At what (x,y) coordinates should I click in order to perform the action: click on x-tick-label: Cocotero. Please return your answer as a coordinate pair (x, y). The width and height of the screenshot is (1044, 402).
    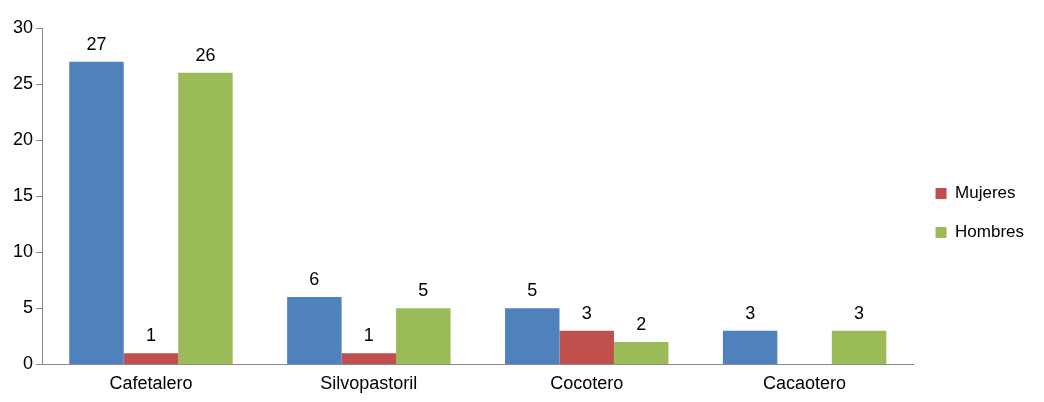
    Looking at the image, I should click on (587, 383).